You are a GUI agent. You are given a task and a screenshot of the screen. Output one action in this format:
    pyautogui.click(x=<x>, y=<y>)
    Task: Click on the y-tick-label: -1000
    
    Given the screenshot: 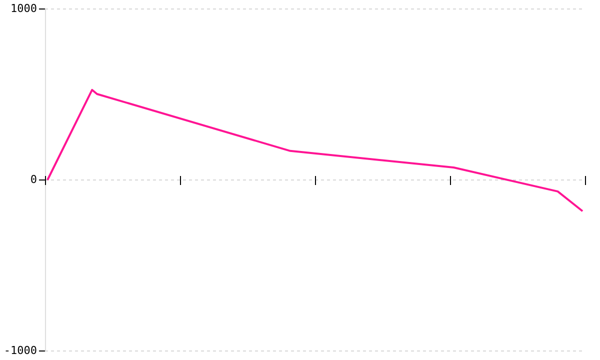 What is the action you would take?
    pyautogui.click(x=20, y=350)
    